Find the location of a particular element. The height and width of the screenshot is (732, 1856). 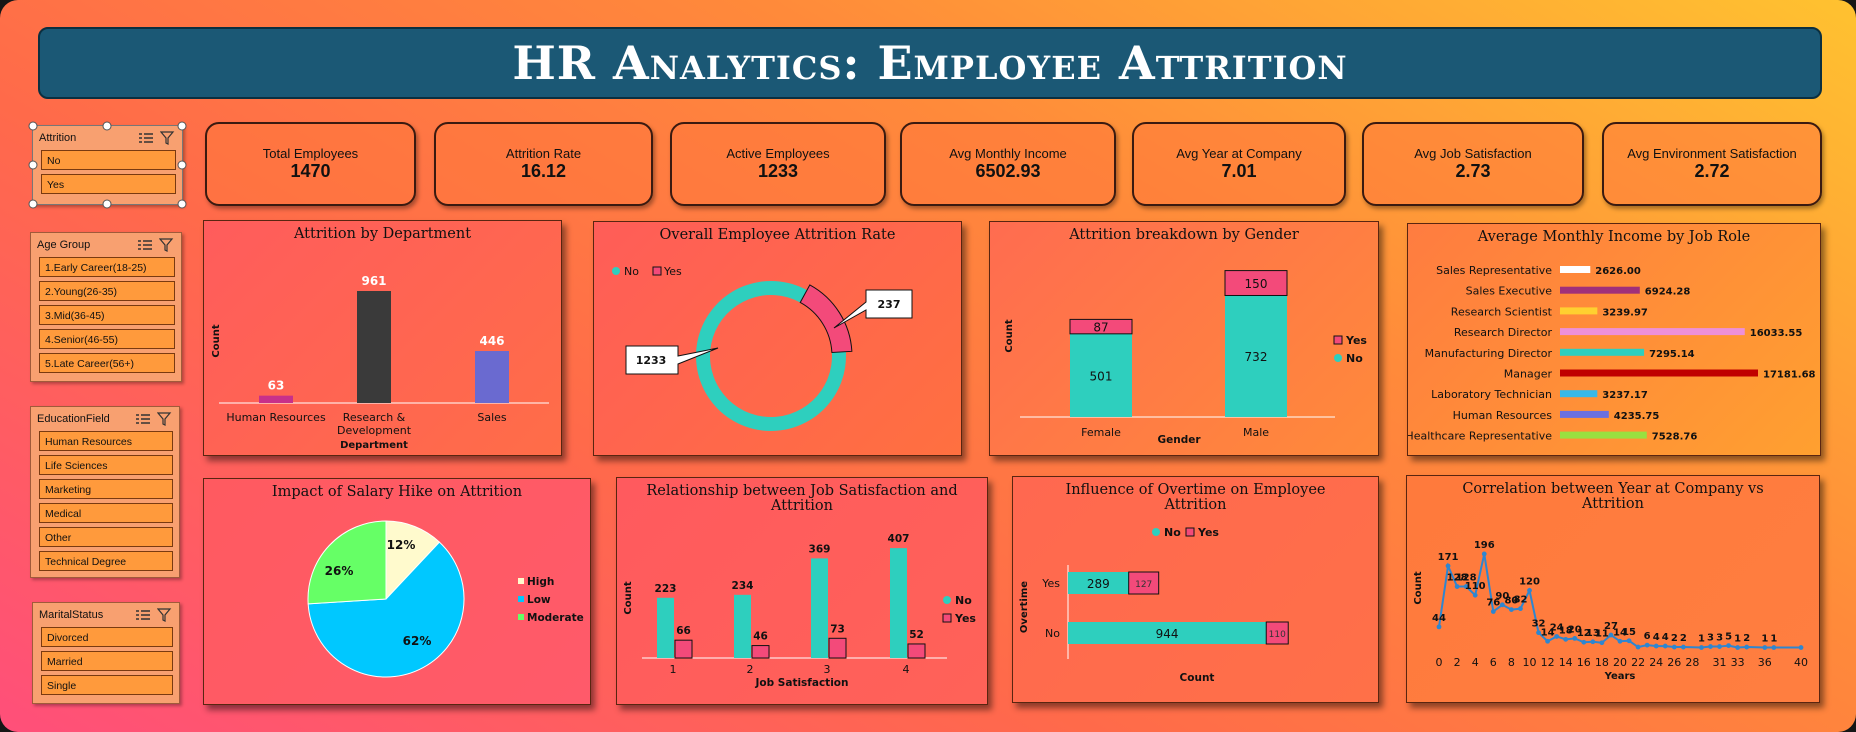

x-tick-label: 12 is located at coordinates (1548, 662).